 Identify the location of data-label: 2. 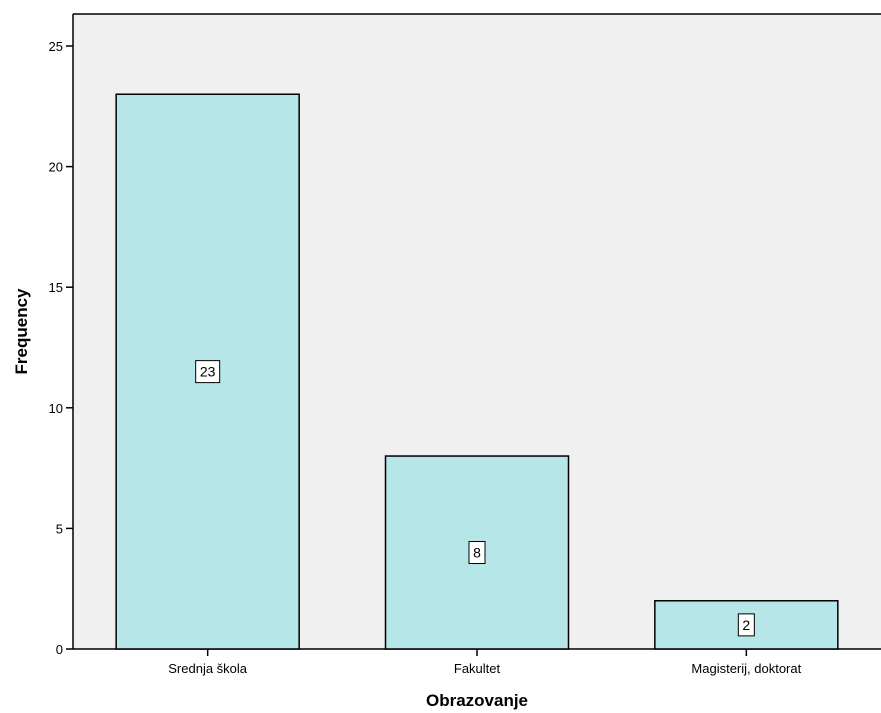
(746, 625).